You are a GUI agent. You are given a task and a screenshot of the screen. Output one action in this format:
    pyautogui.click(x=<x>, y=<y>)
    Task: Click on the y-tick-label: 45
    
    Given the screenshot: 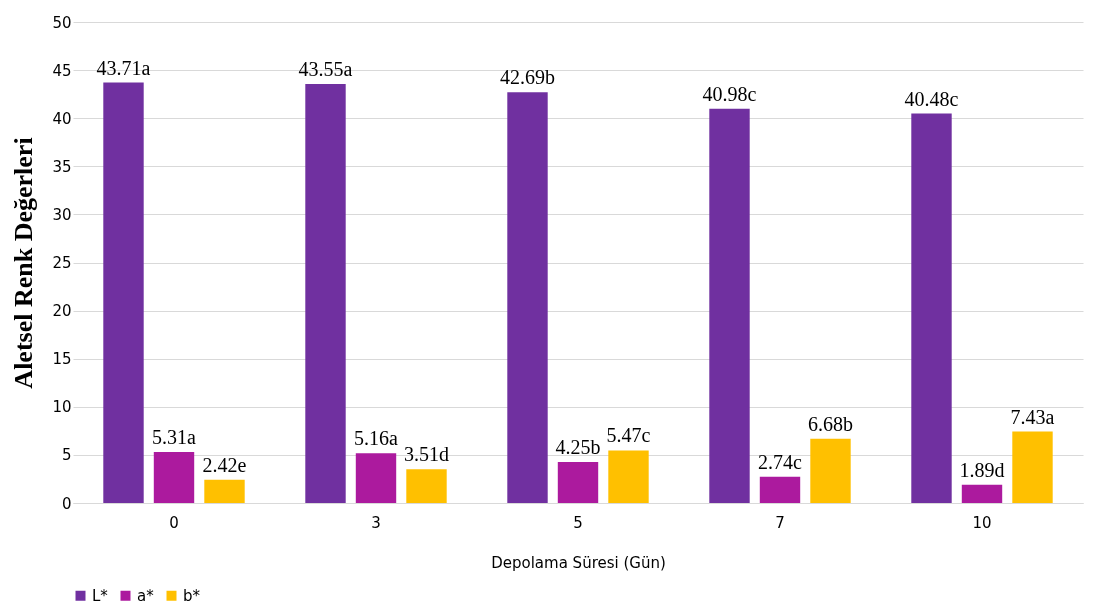 What is the action you would take?
    pyautogui.click(x=62, y=70)
    